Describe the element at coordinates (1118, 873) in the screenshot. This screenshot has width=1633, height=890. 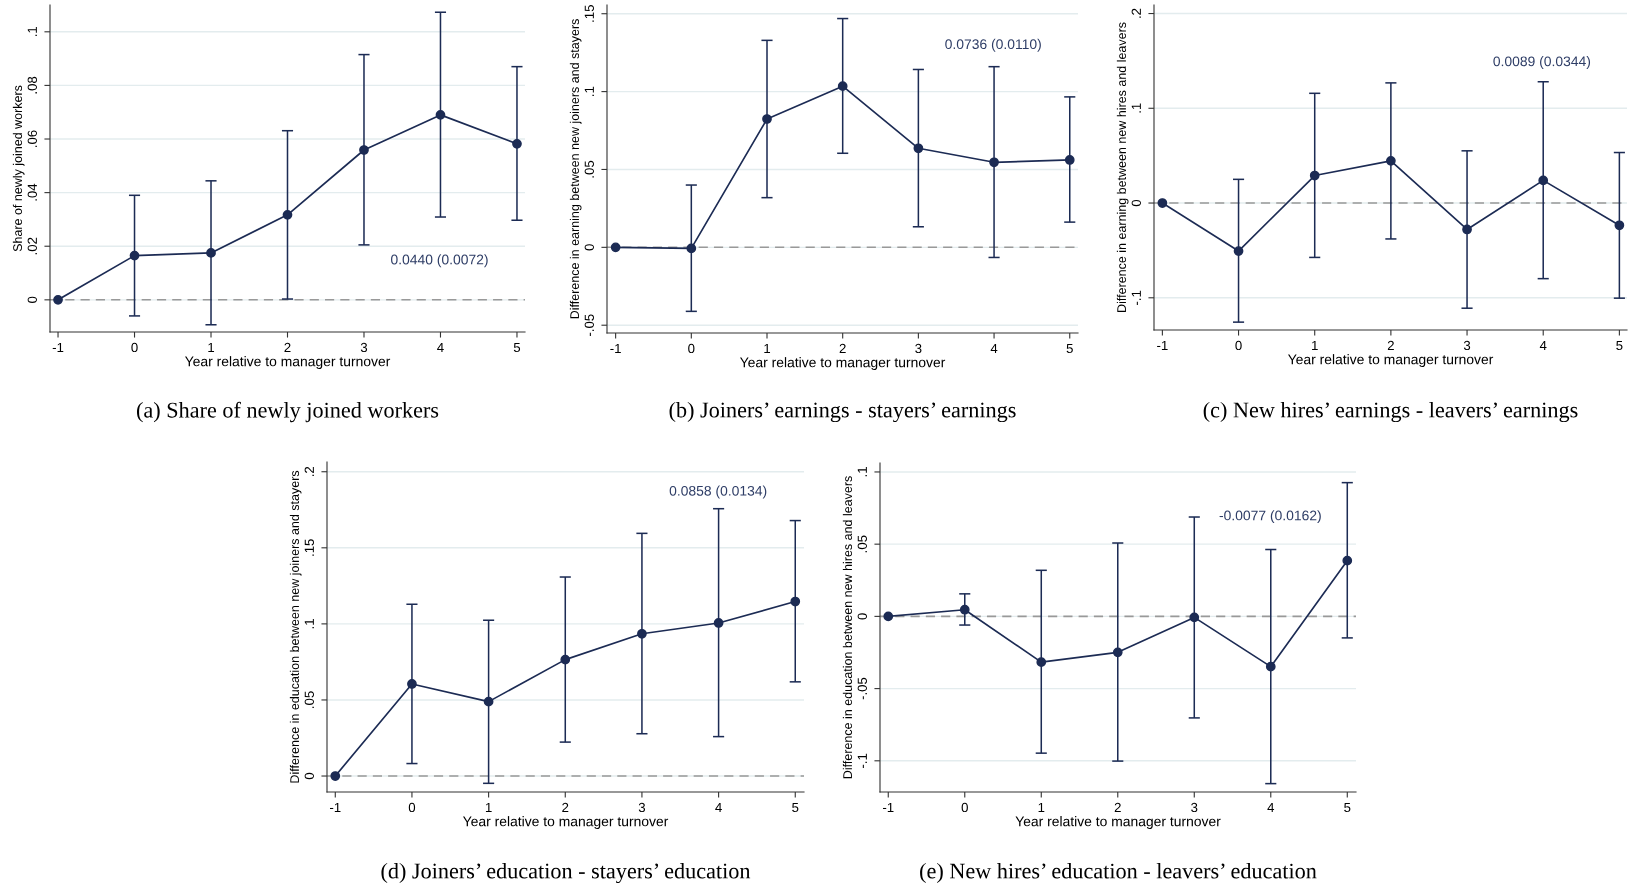
I see `text: (e) New hires’ education - leavers’ education` at that location.